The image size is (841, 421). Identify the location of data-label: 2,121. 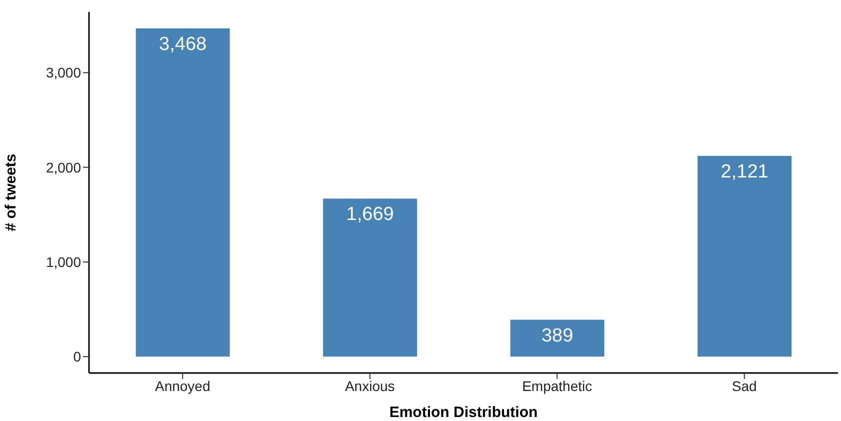
(744, 171).